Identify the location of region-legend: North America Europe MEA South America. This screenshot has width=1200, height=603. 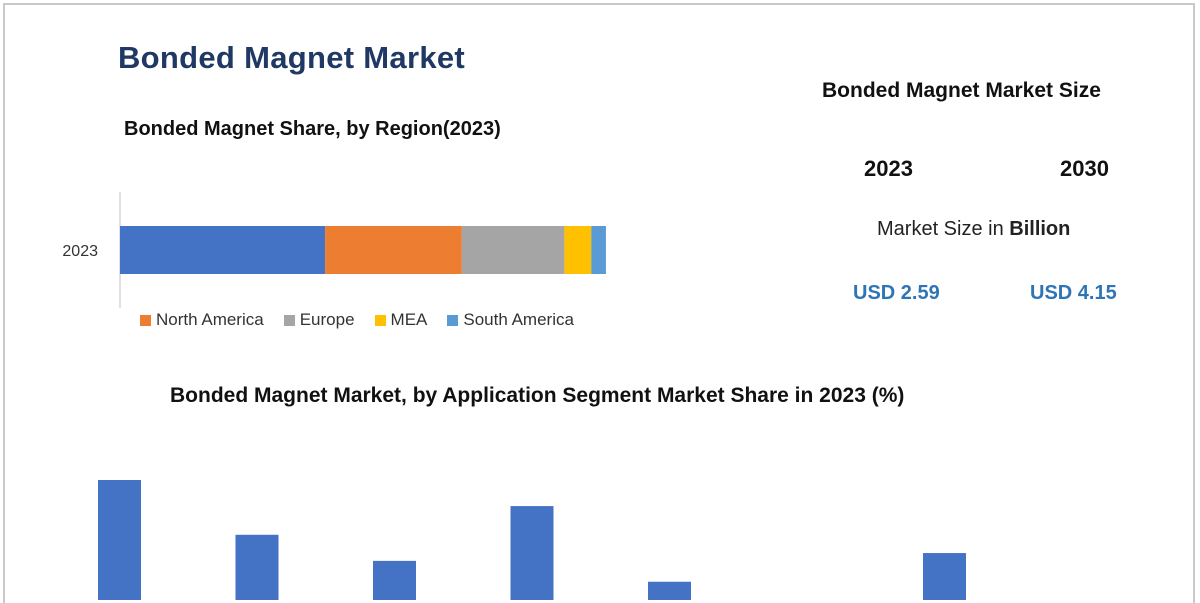
(357, 320).